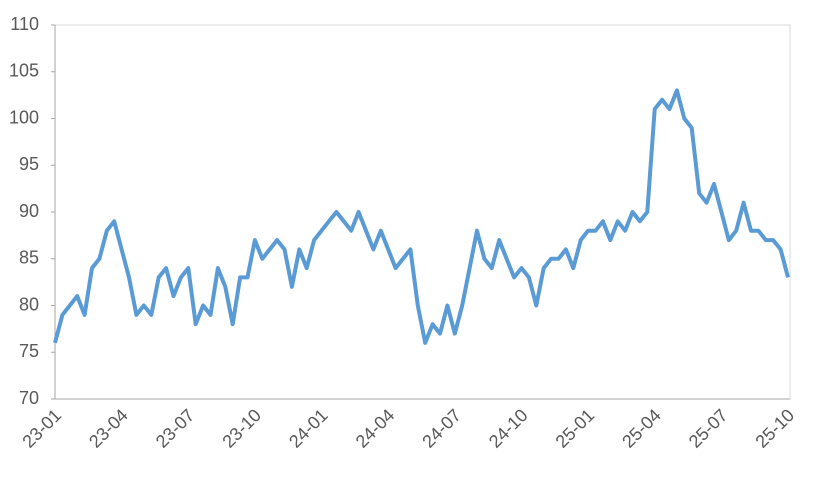 The image size is (818, 490). I want to click on y-tick-label: 105, so click(24, 71).